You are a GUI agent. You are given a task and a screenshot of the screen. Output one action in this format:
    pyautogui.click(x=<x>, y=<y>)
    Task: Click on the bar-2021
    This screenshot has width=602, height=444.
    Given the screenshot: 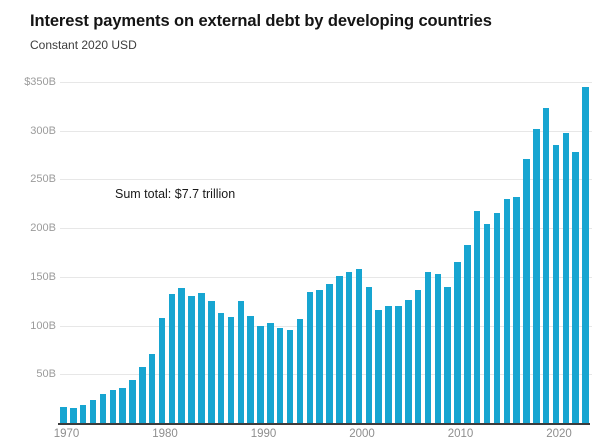 What is the action you would take?
    pyautogui.click(x=566, y=277)
    